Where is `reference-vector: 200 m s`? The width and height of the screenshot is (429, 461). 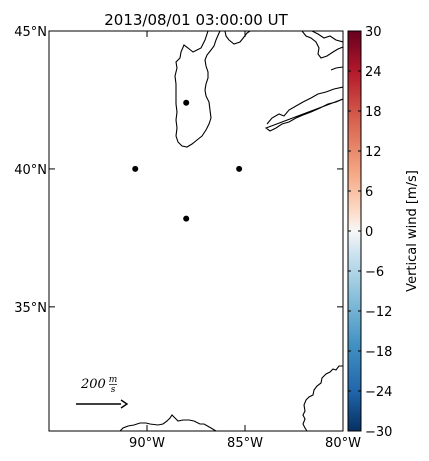 reference-vector: 200 m s is located at coordinates (102, 392).